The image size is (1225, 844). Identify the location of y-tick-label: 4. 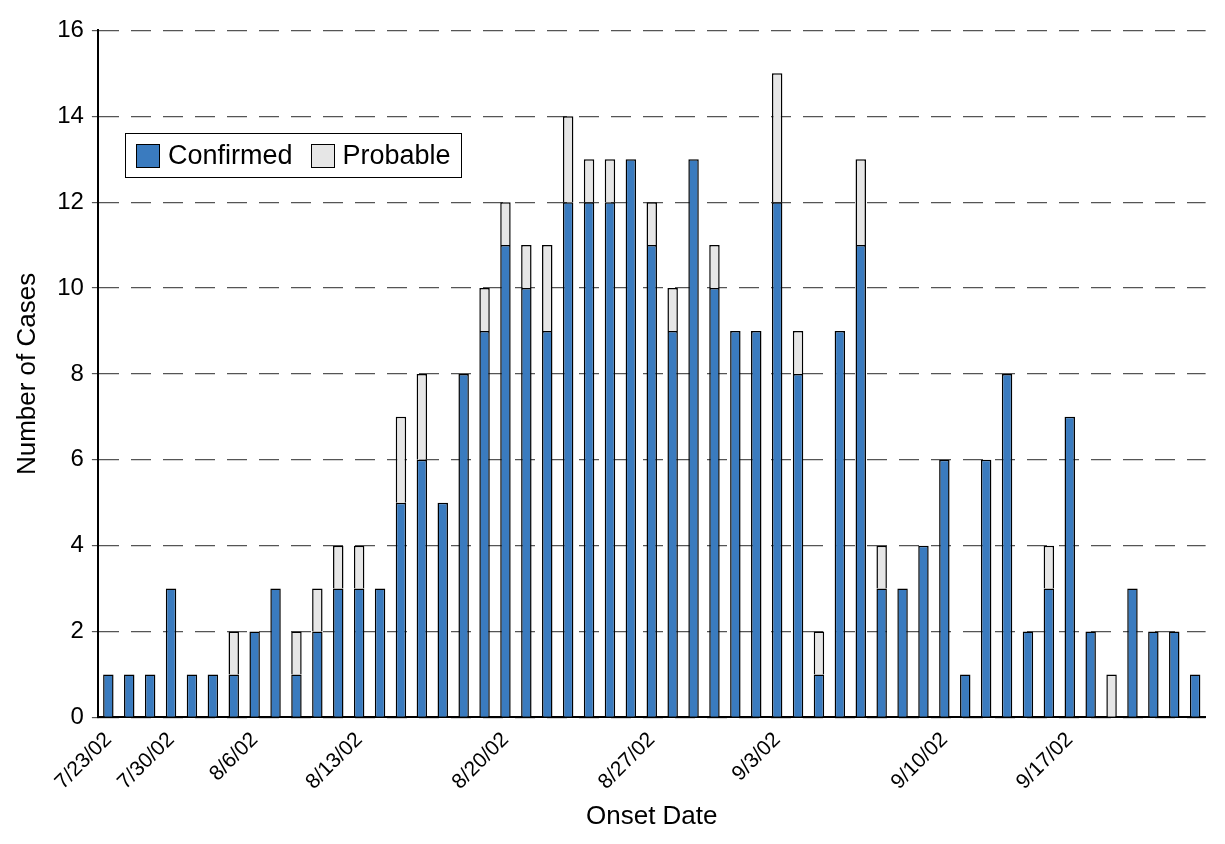
(77, 544).